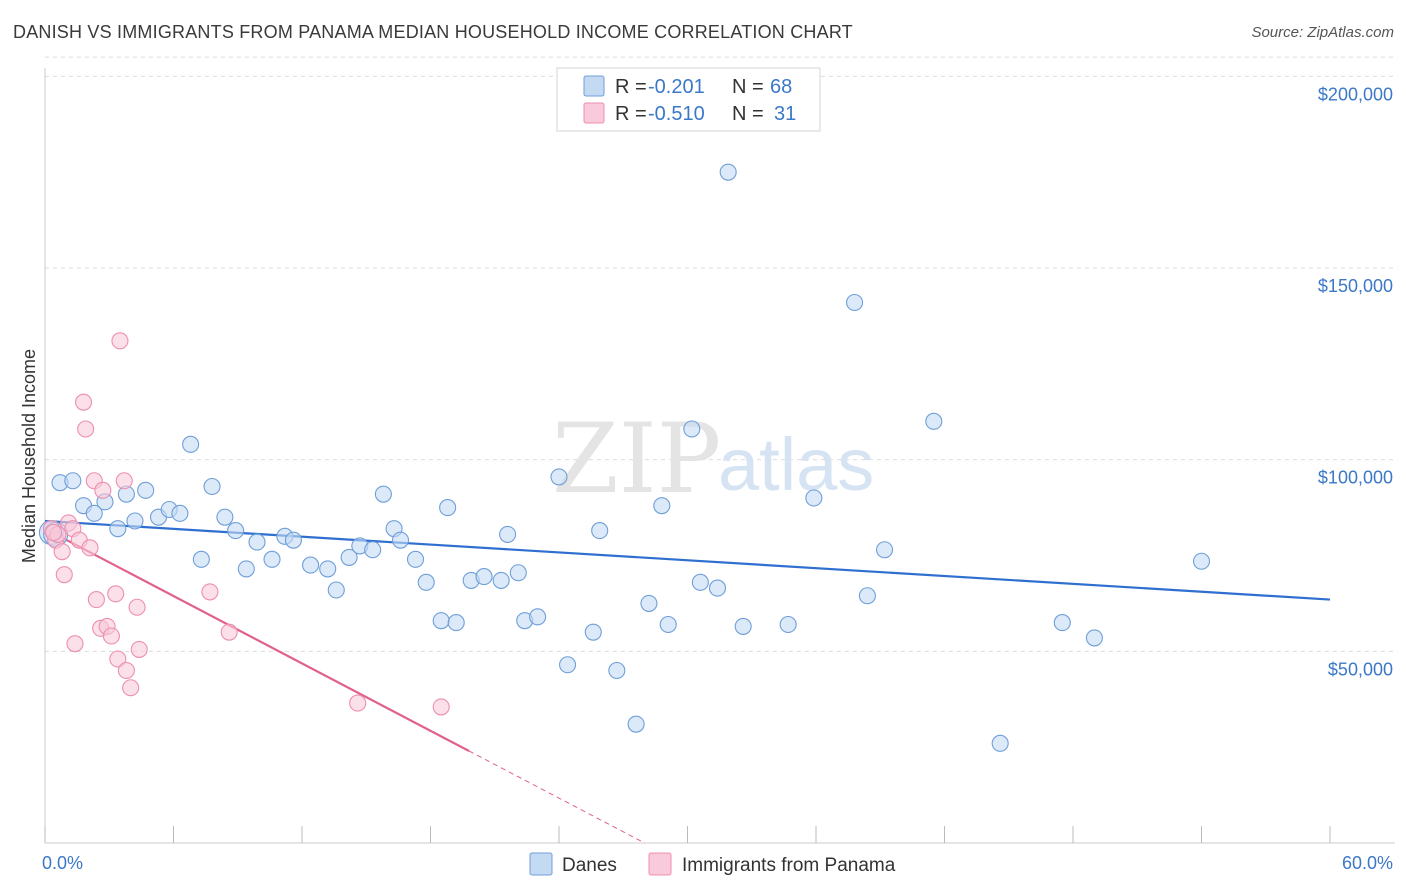 Image resolution: width=1406 pixels, height=892 pixels. What do you see at coordinates (785, 114) in the screenshot?
I see `legend-n-value-panama: 31` at bounding box center [785, 114].